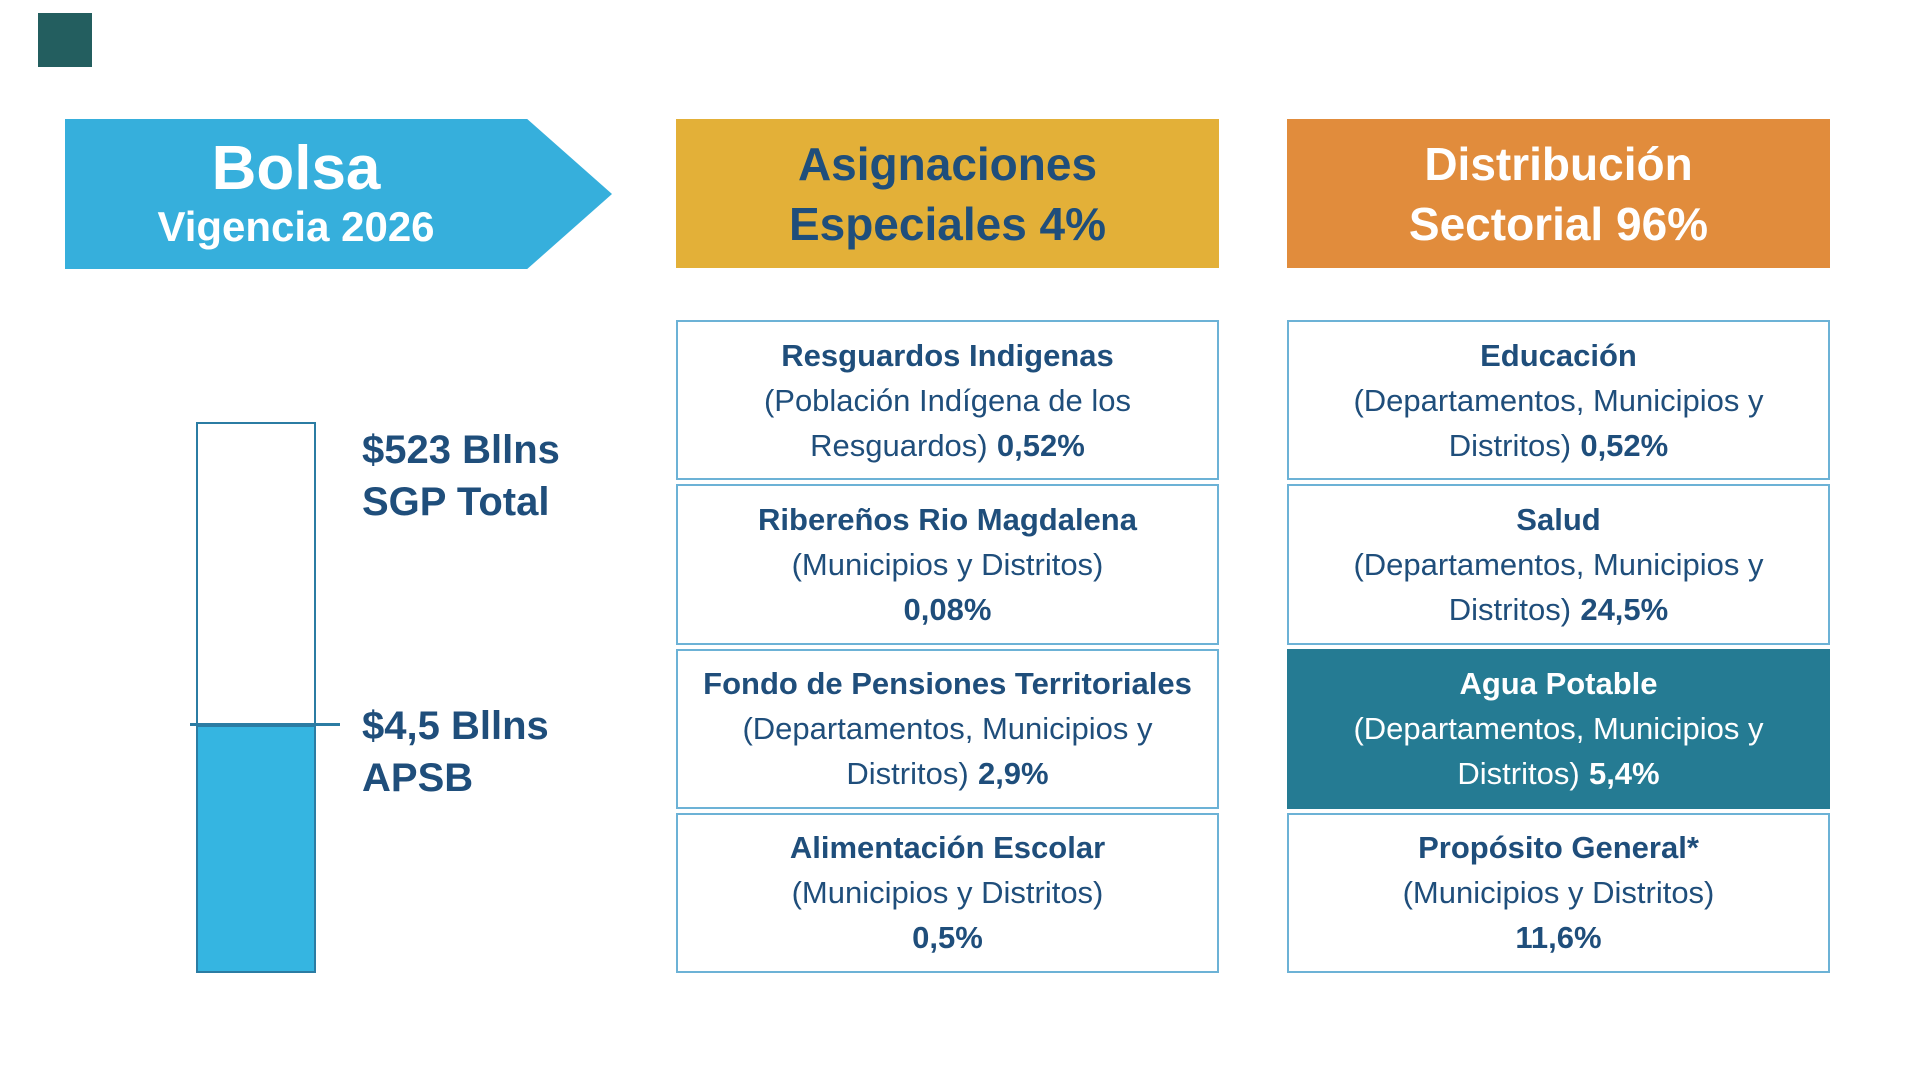  I want to click on apsb-name: APSB, so click(418, 778).